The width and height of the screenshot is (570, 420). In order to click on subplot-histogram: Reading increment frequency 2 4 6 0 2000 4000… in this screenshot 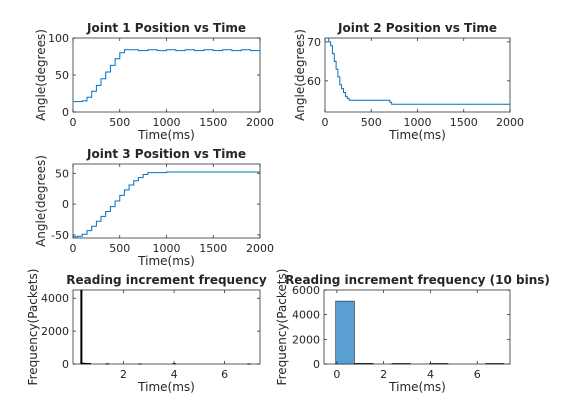, I will do `click(146, 331)`.